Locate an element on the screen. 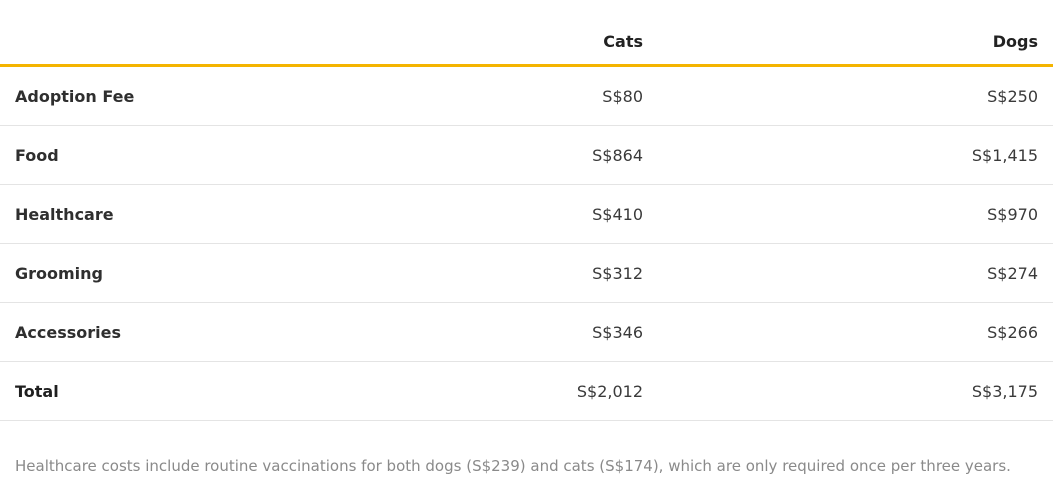 The width and height of the screenshot is (1053, 493). row-label: Healthcare is located at coordinates (235, 214).